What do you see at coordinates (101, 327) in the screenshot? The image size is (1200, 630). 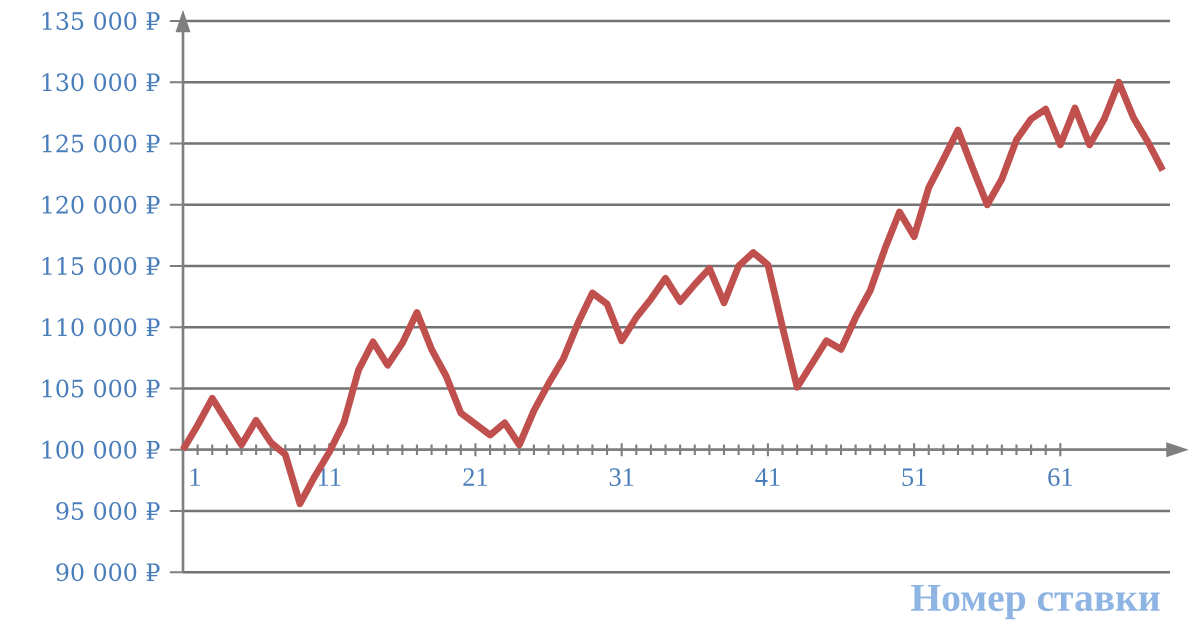 I see `y-tick-label: 110 000 ₽` at bounding box center [101, 327].